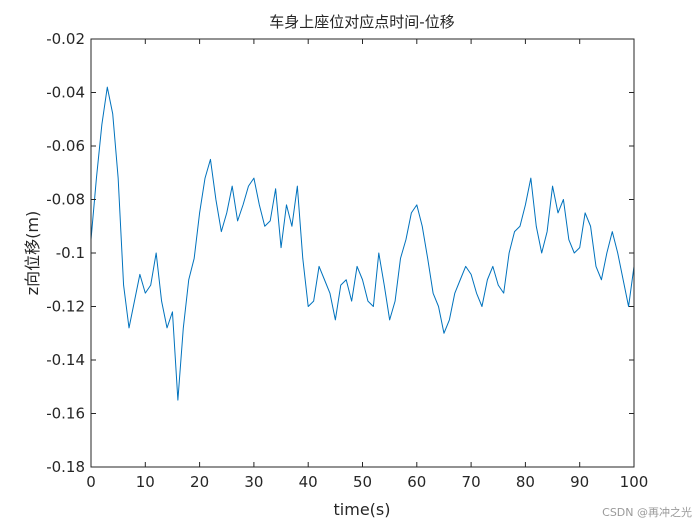 The width and height of the screenshot is (700, 525). I want to click on x-tick-label: 10, so click(145, 482).